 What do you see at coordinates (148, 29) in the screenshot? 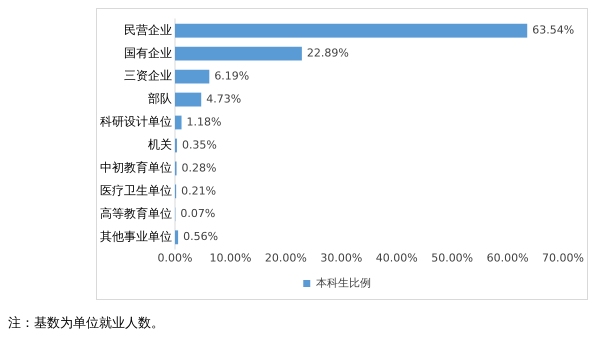
I see `y-tick-label: 民营企业` at bounding box center [148, 29].